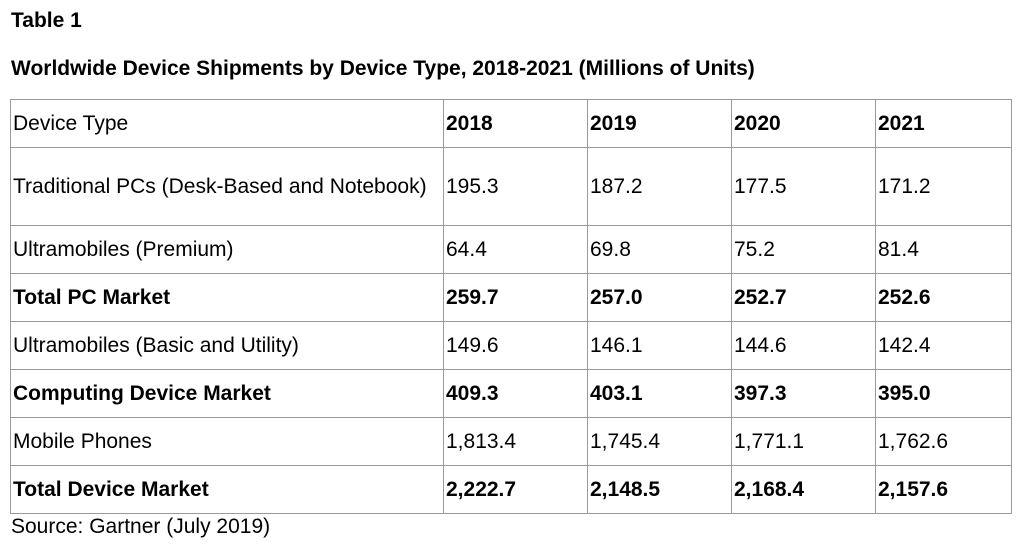 Image resolution: width=1025 pixels, height=551 pixels. What do you see at coordinates (659, 489) in the screenshot?
I see `table-cell: 2,148.5` at bounding box center [659, 489].